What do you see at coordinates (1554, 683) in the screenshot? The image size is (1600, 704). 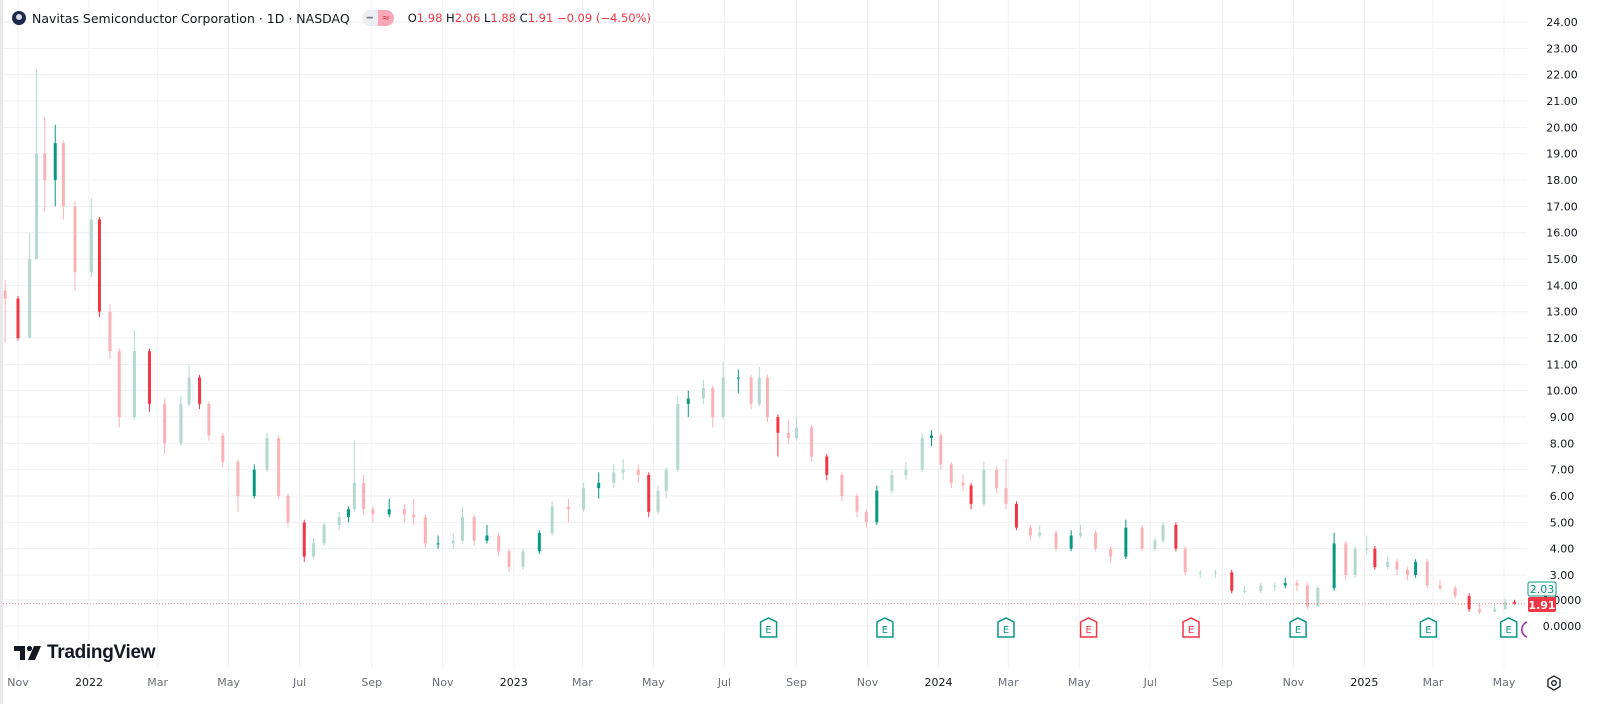 I see `gear-icon` at bounding box center [1554, 683].